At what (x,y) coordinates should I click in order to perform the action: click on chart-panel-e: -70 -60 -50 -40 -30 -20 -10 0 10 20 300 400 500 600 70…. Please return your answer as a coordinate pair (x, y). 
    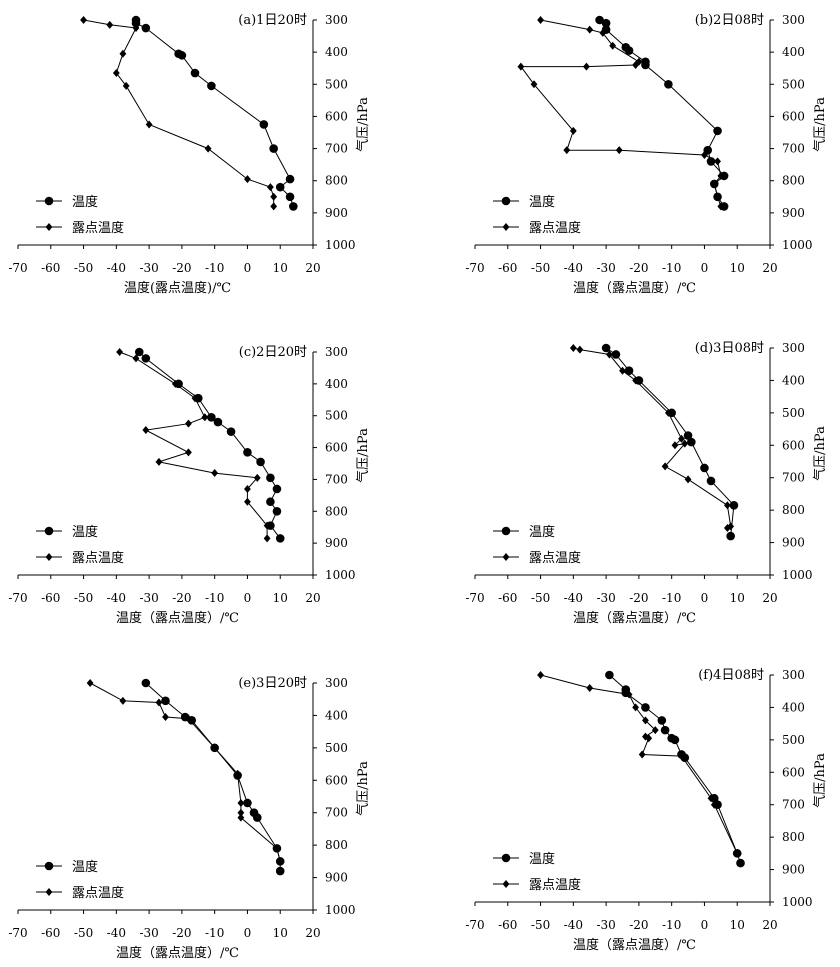
    Looking at the image, I should click on (189, 818).